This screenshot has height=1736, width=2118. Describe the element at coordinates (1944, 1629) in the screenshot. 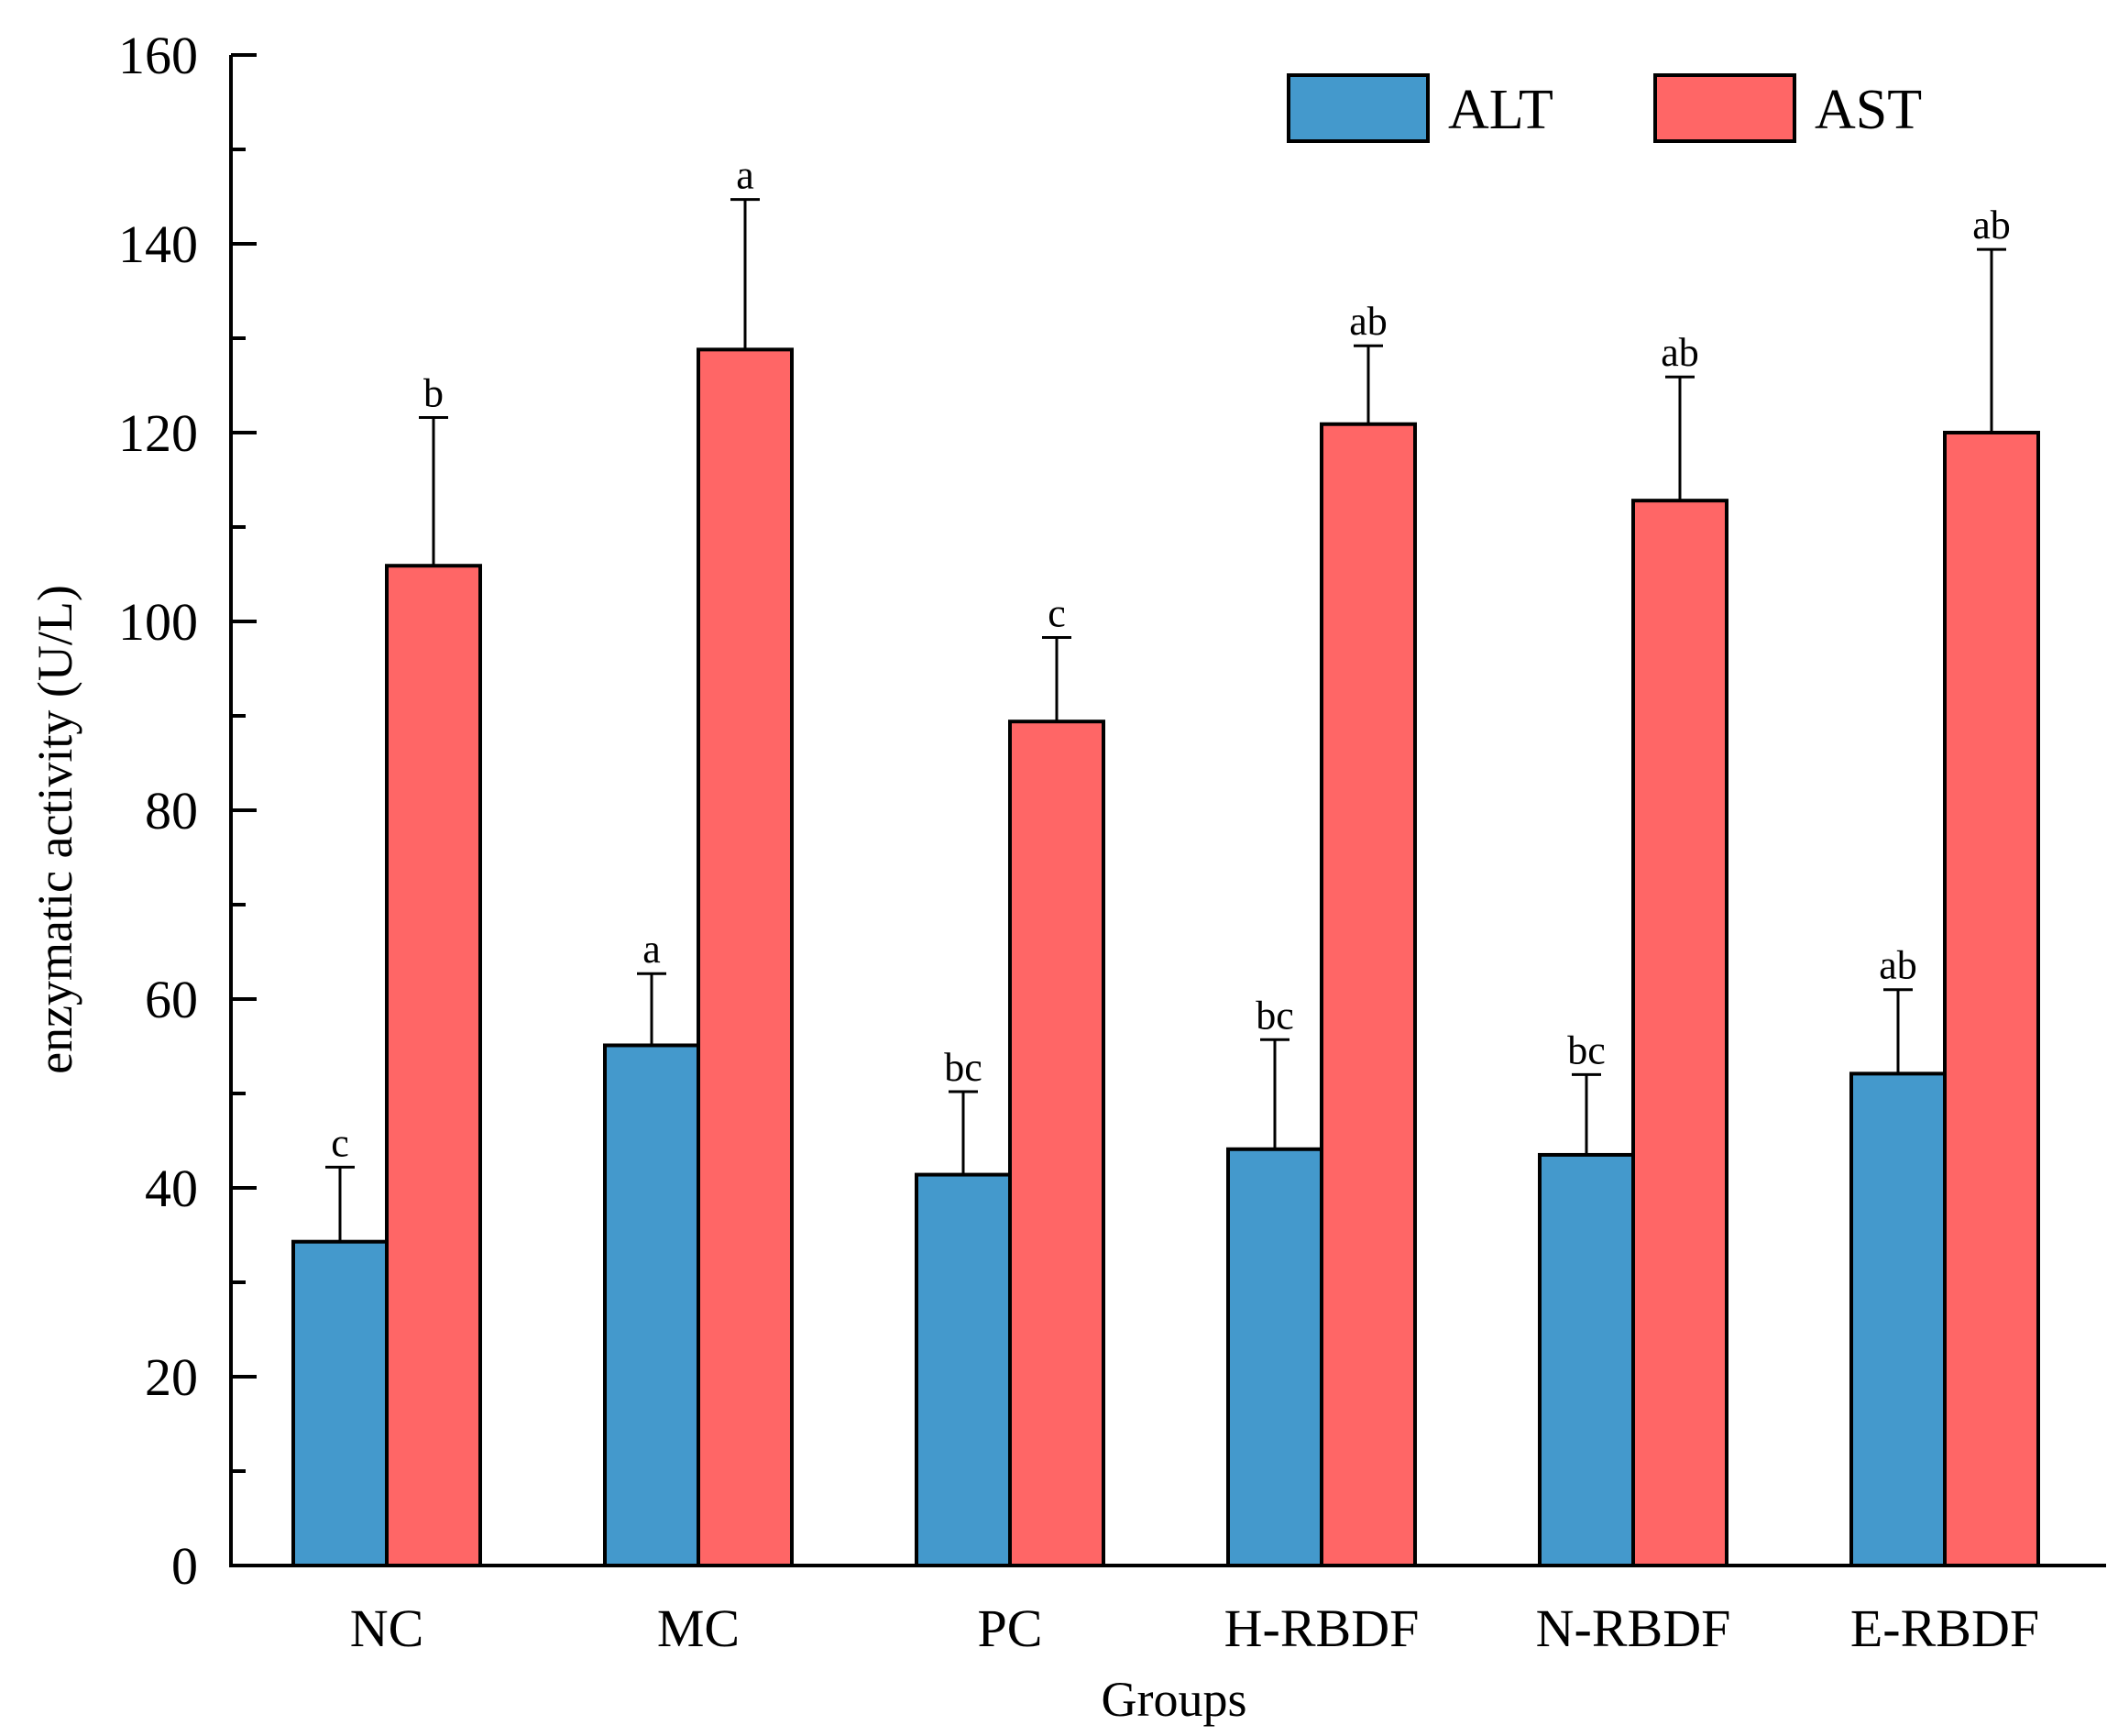

I see `x-tick-label: E-RBDF` at that location.